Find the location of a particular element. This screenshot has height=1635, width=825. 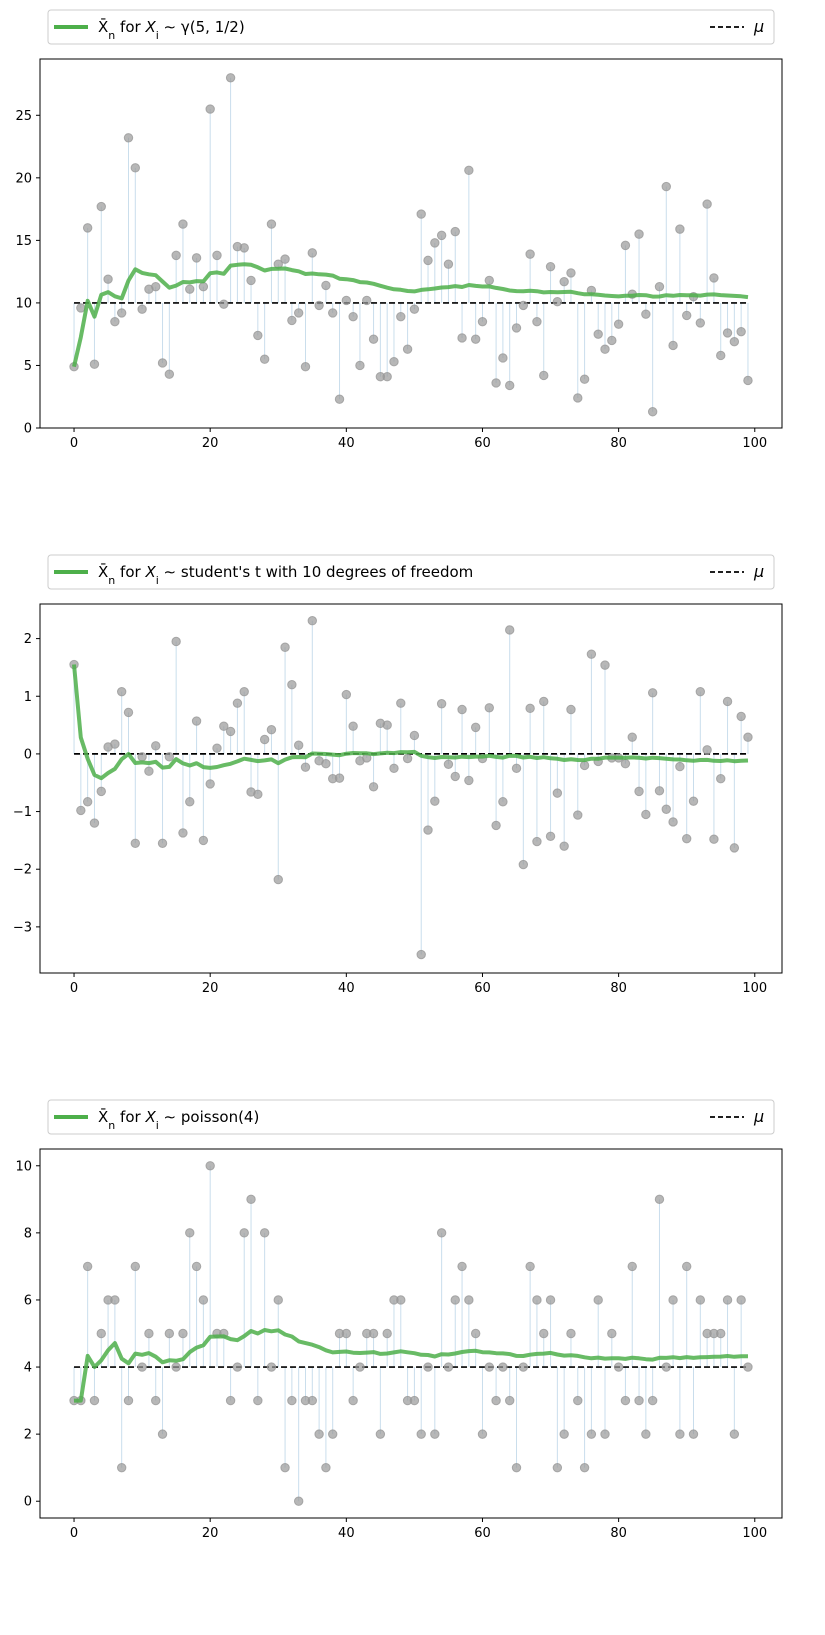

y-axis: 0 2 4 6 8 10 is located at coordinates (27, 1334).